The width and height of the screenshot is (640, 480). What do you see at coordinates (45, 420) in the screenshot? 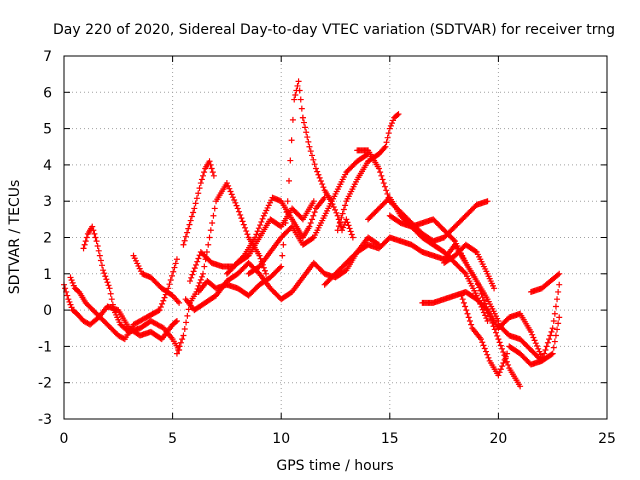
I see `y-tick-label: -3` at bounding box center [45, 420].